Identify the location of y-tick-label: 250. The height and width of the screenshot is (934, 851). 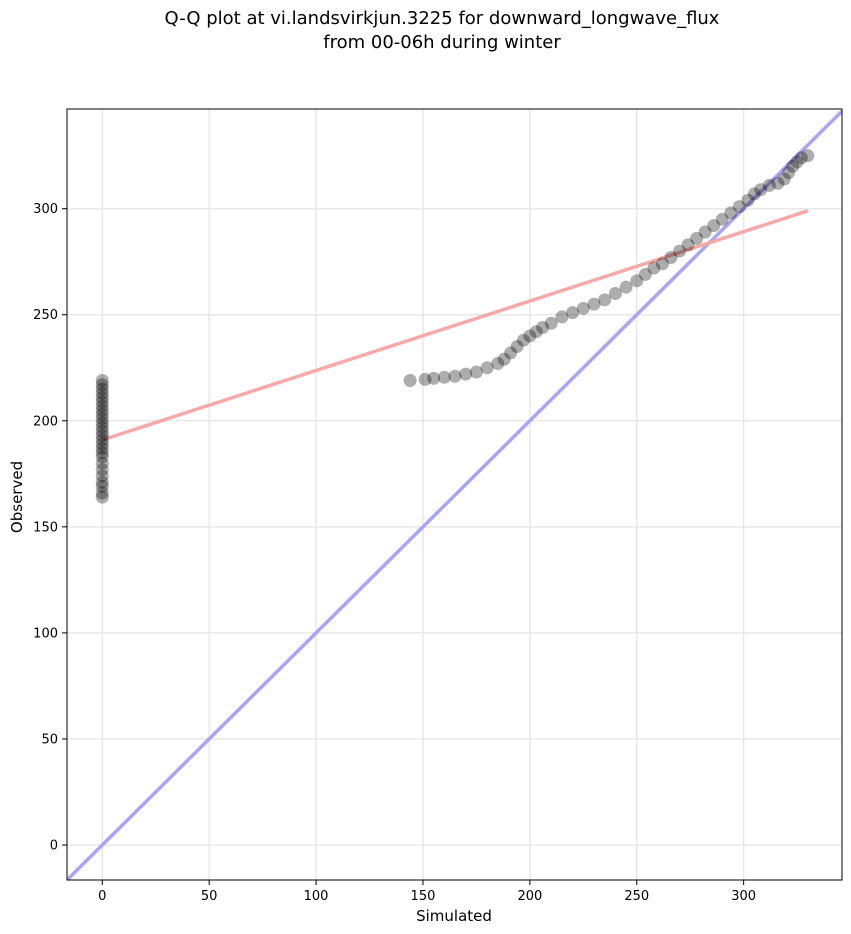
(45, 315).